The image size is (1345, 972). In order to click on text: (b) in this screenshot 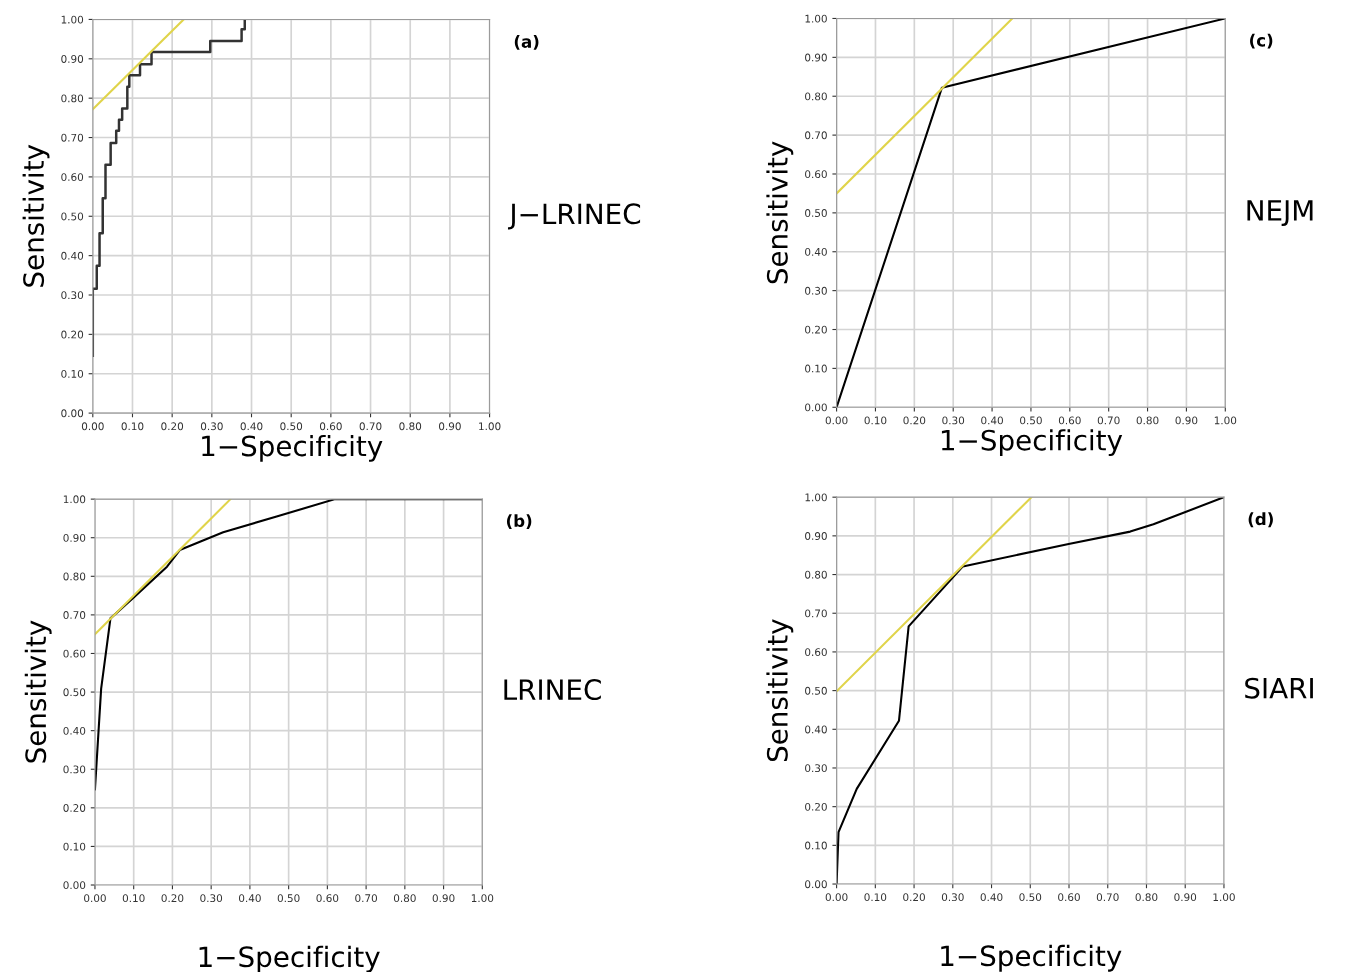, I will do `click(519, 522)`.